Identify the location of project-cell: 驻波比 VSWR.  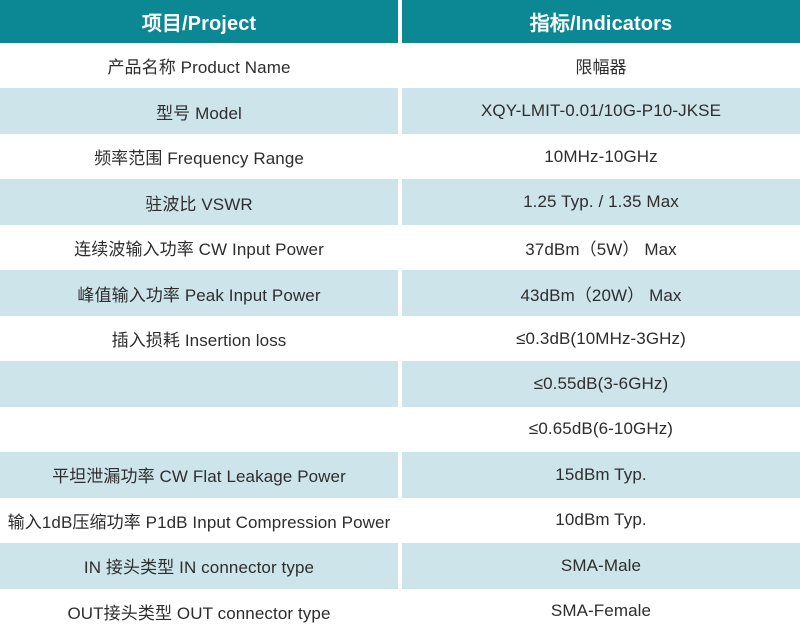
(199, 202).